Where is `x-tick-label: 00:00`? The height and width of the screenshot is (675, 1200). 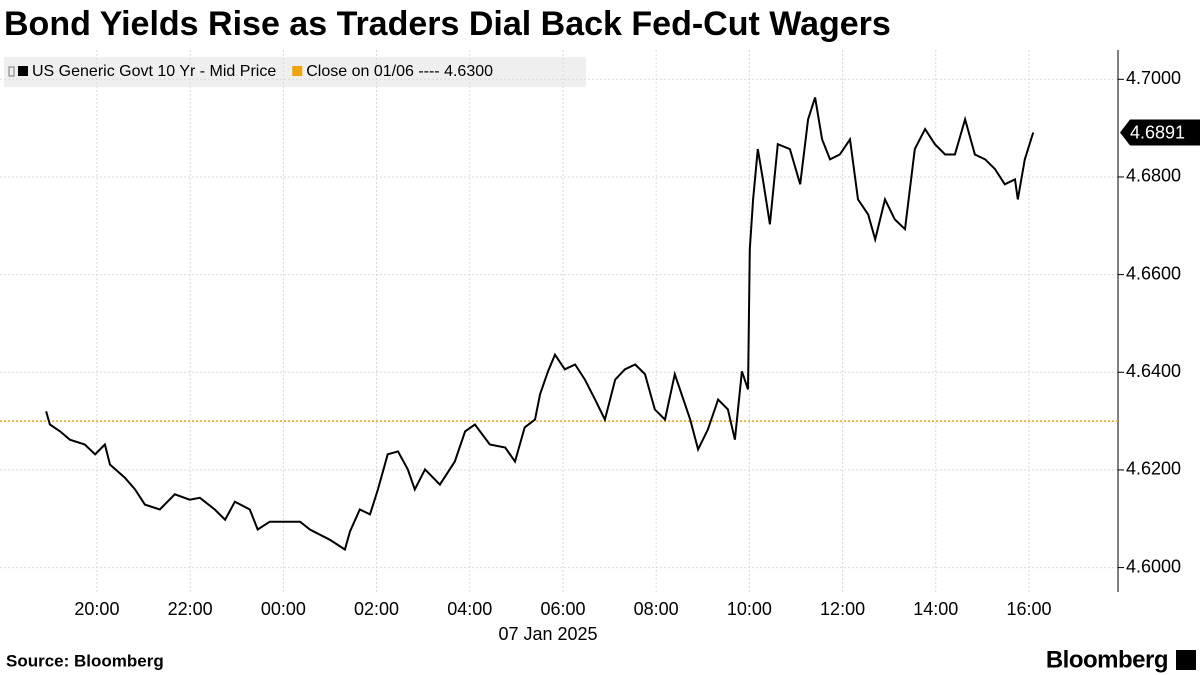 x-tick-label: 00:00 is located at coordinates (283, 609).